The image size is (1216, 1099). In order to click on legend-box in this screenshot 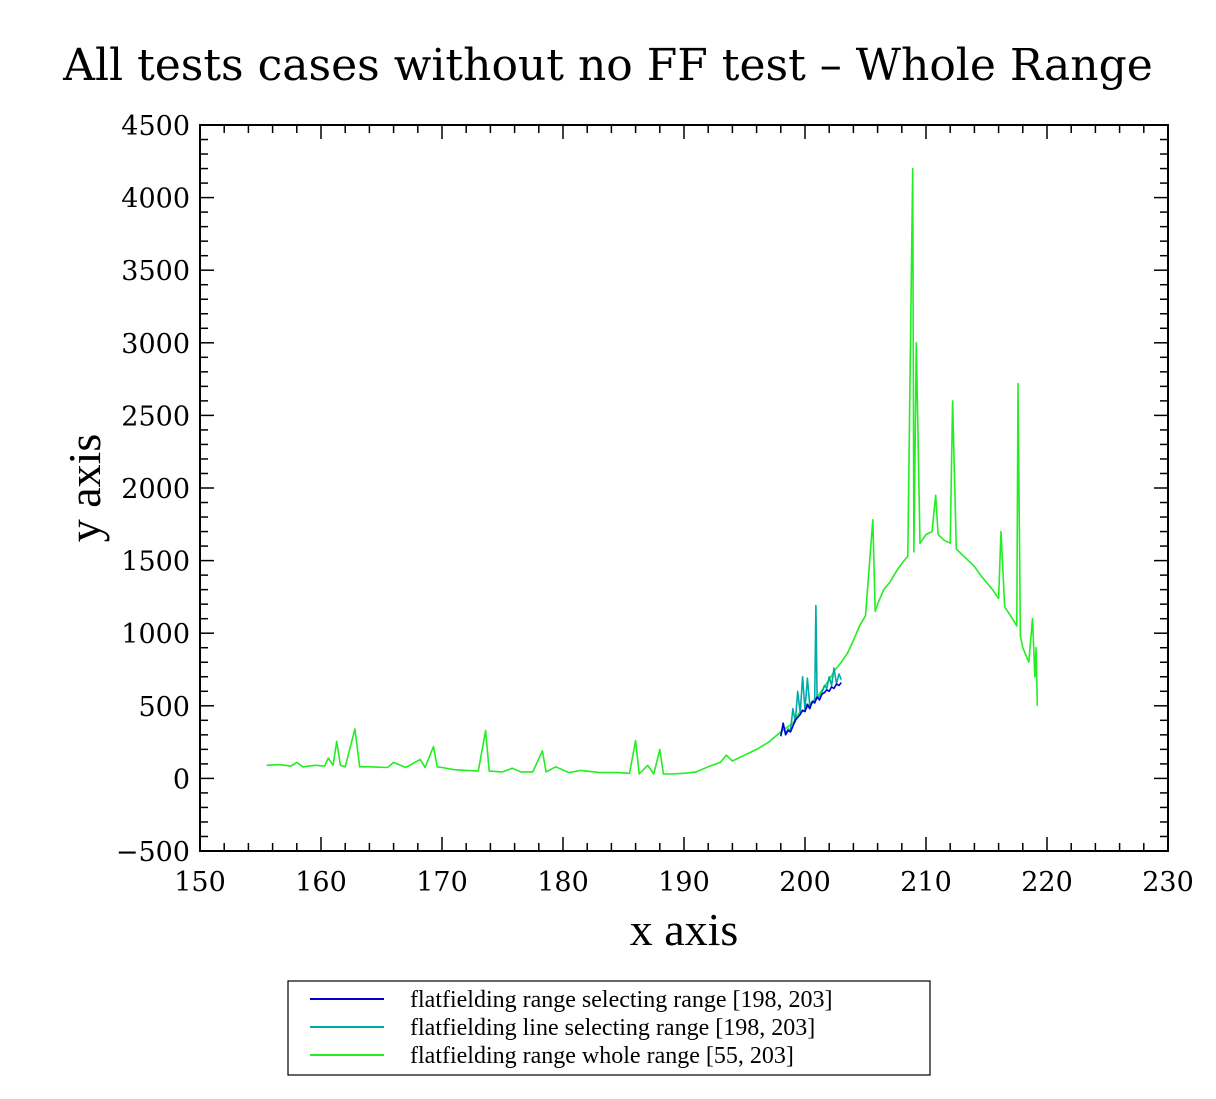, I will do `click(609, 1028)`.